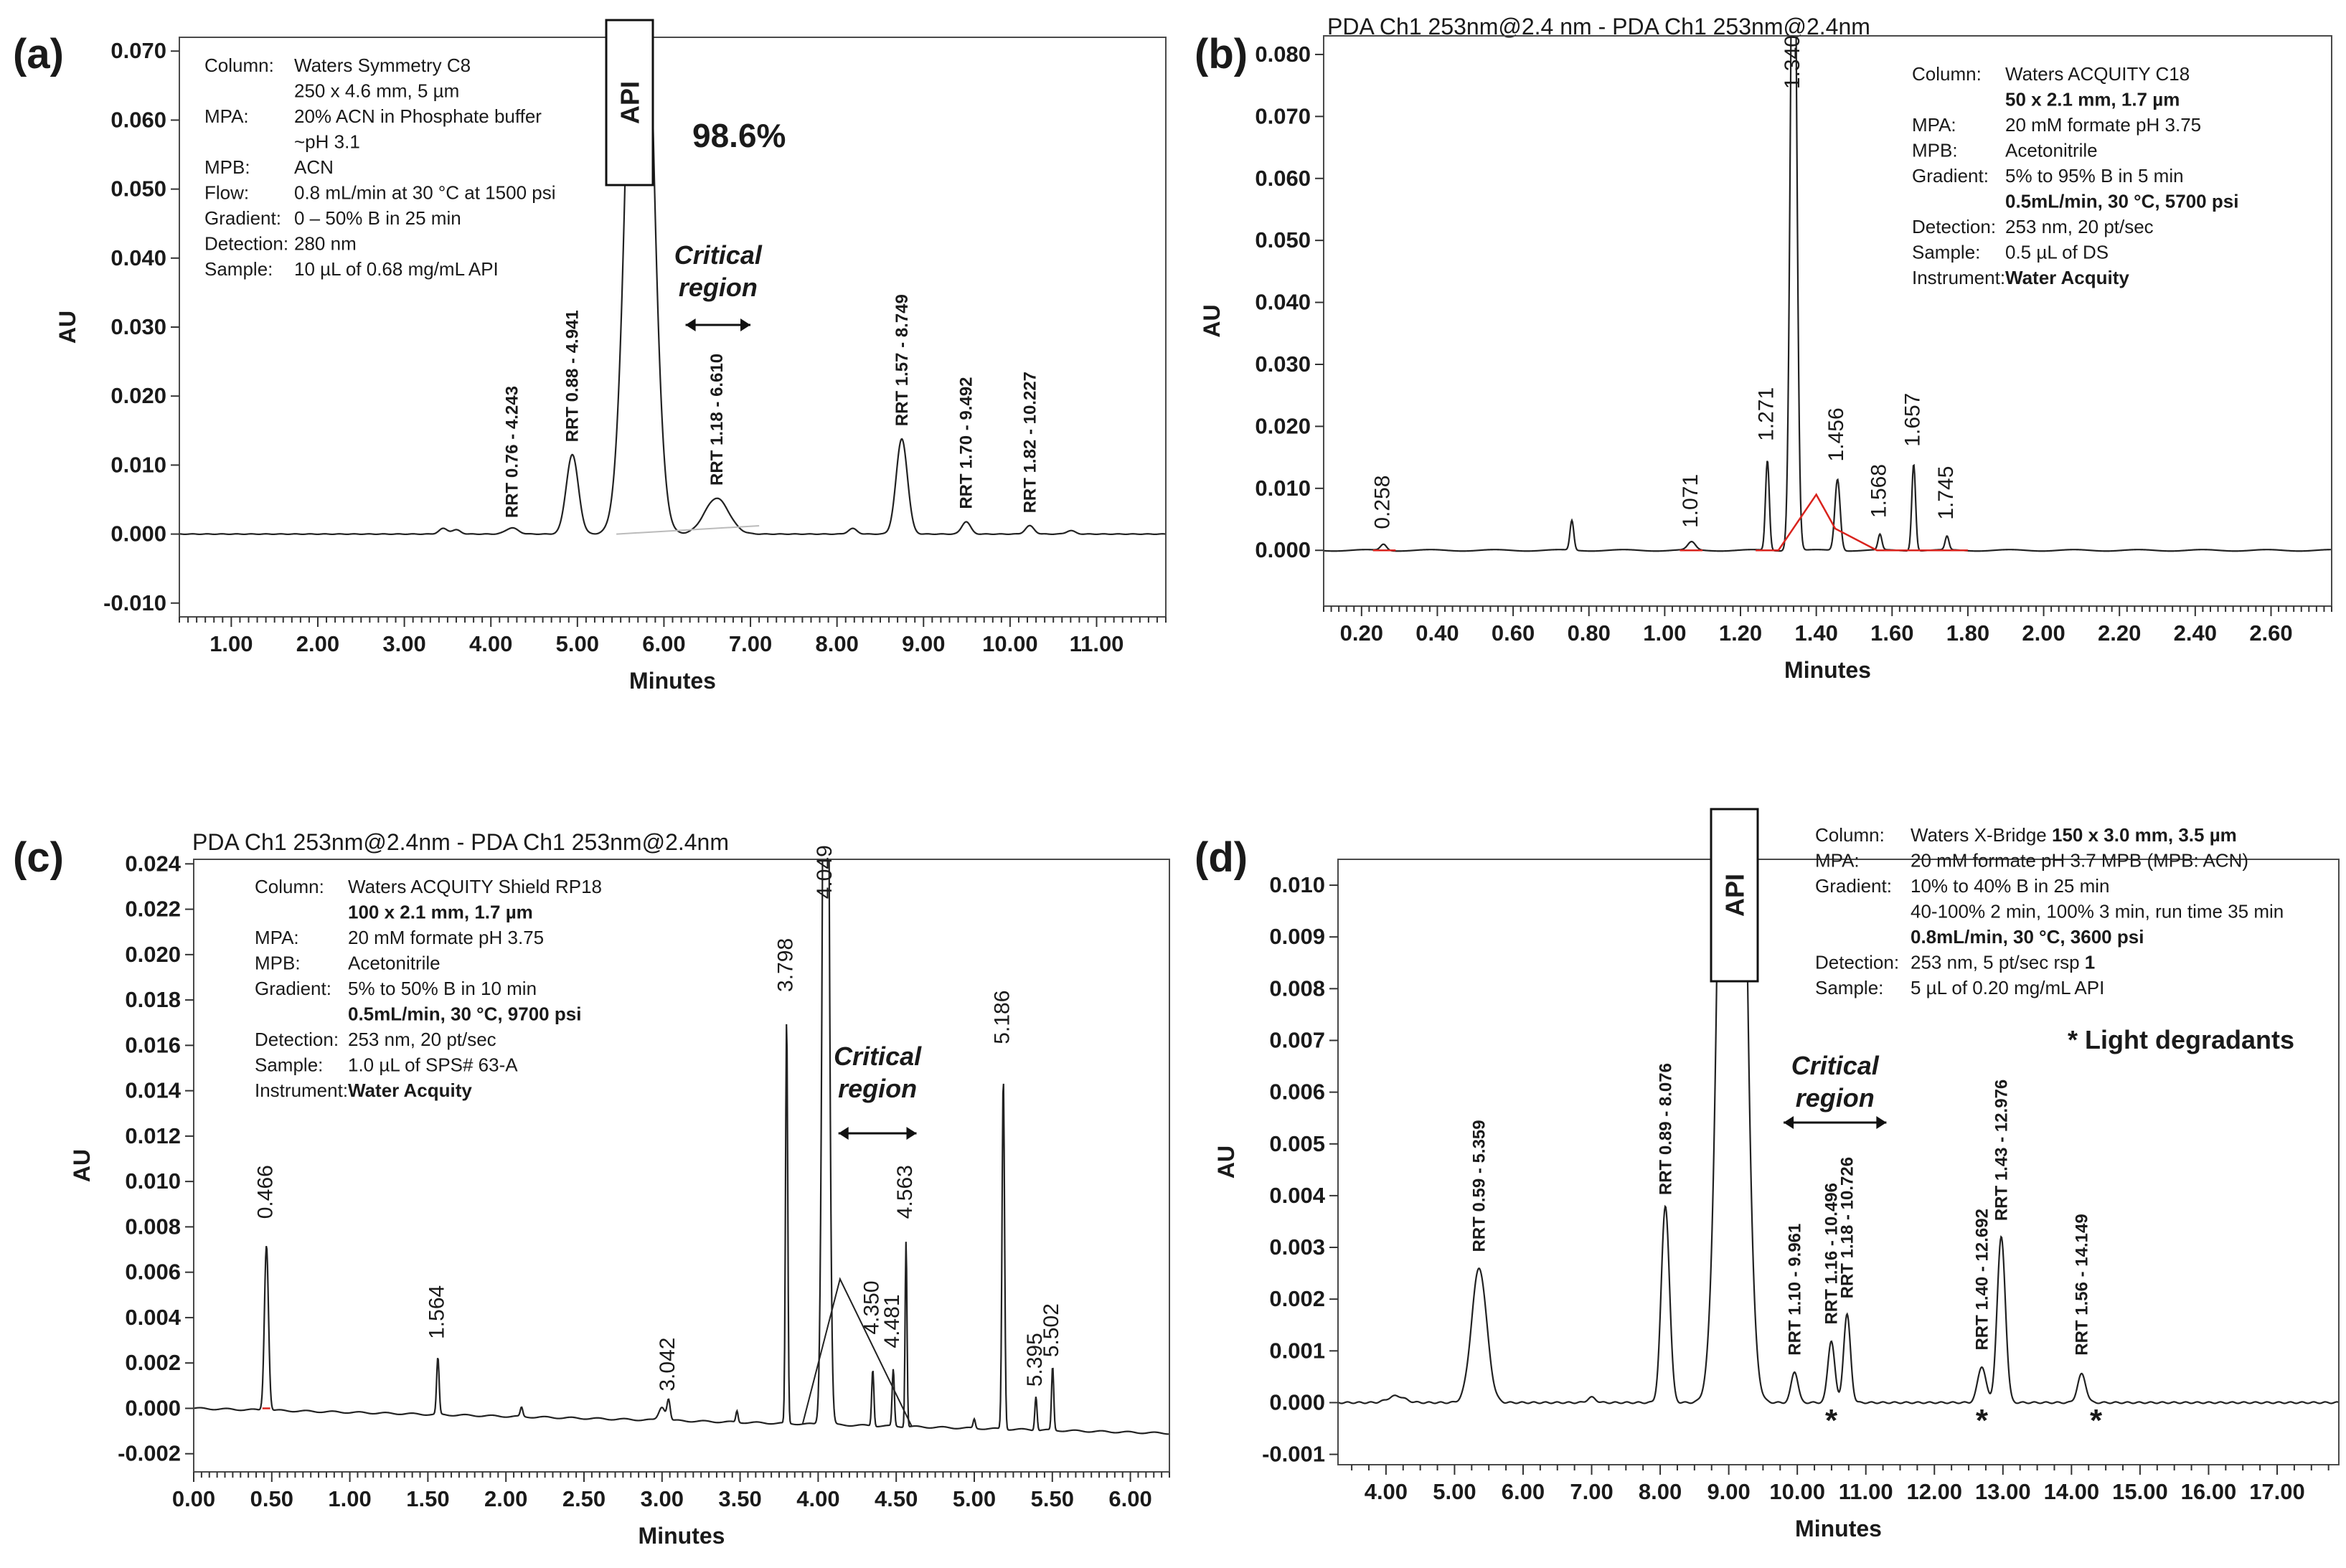 Image resolution: width=2346 pixels, height=1568 pixels. Describe the element at coordinates (325, 244) in the screenshot. I see `condition-value: 280 nm` at that location.